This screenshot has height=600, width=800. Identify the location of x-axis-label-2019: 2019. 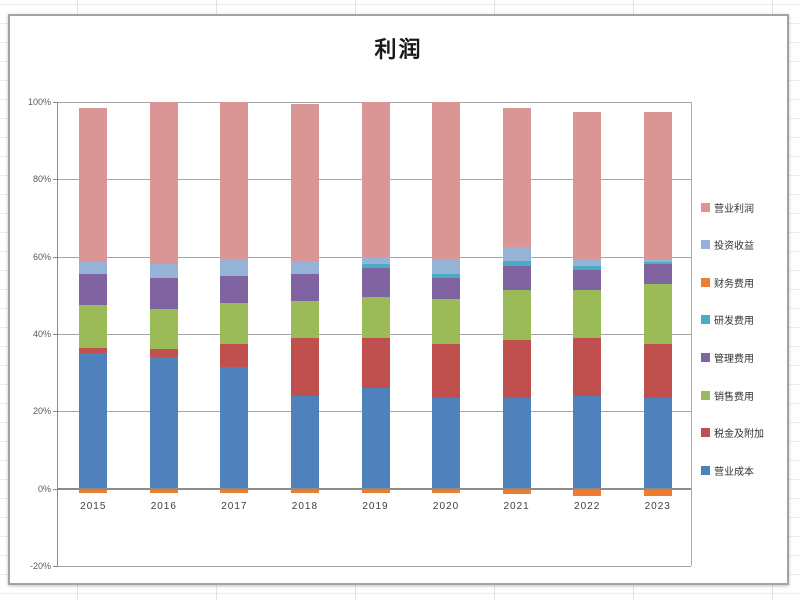
(375, 506).